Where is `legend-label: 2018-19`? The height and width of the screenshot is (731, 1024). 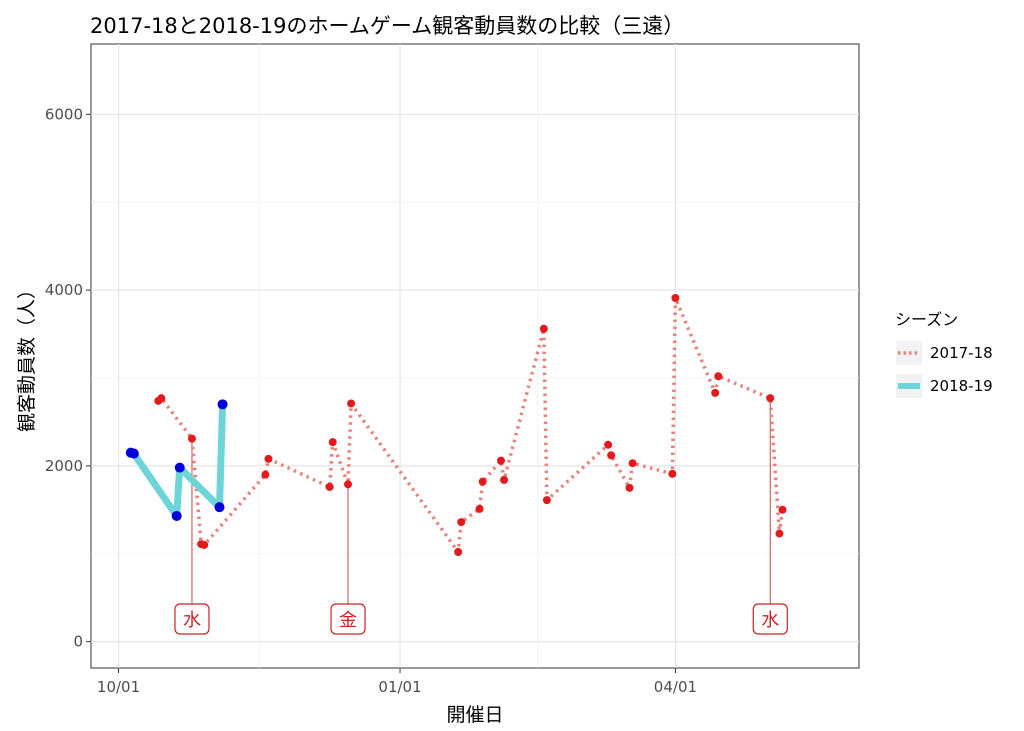
legend-label: 2018-19 is located at coordinates (961, 386).